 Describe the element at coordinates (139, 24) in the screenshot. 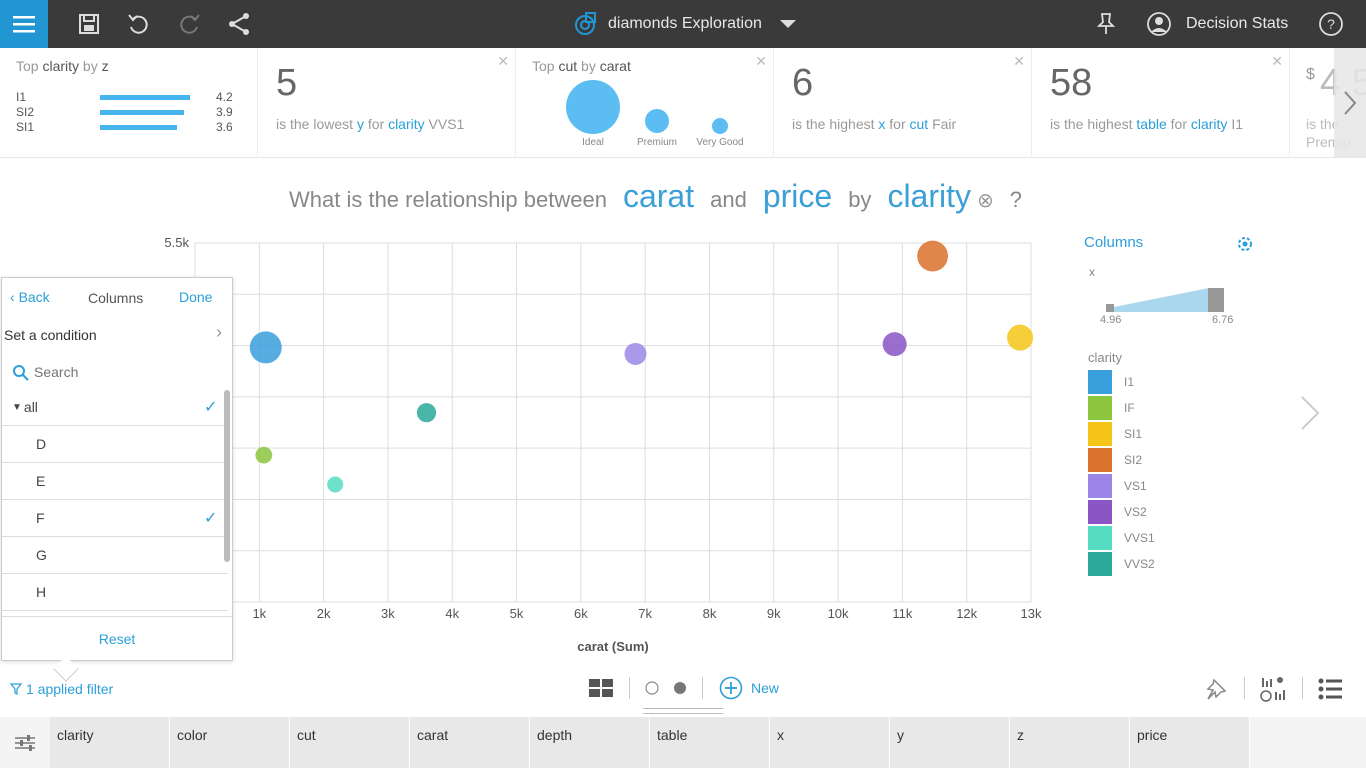

I see `undo-button` at that location.